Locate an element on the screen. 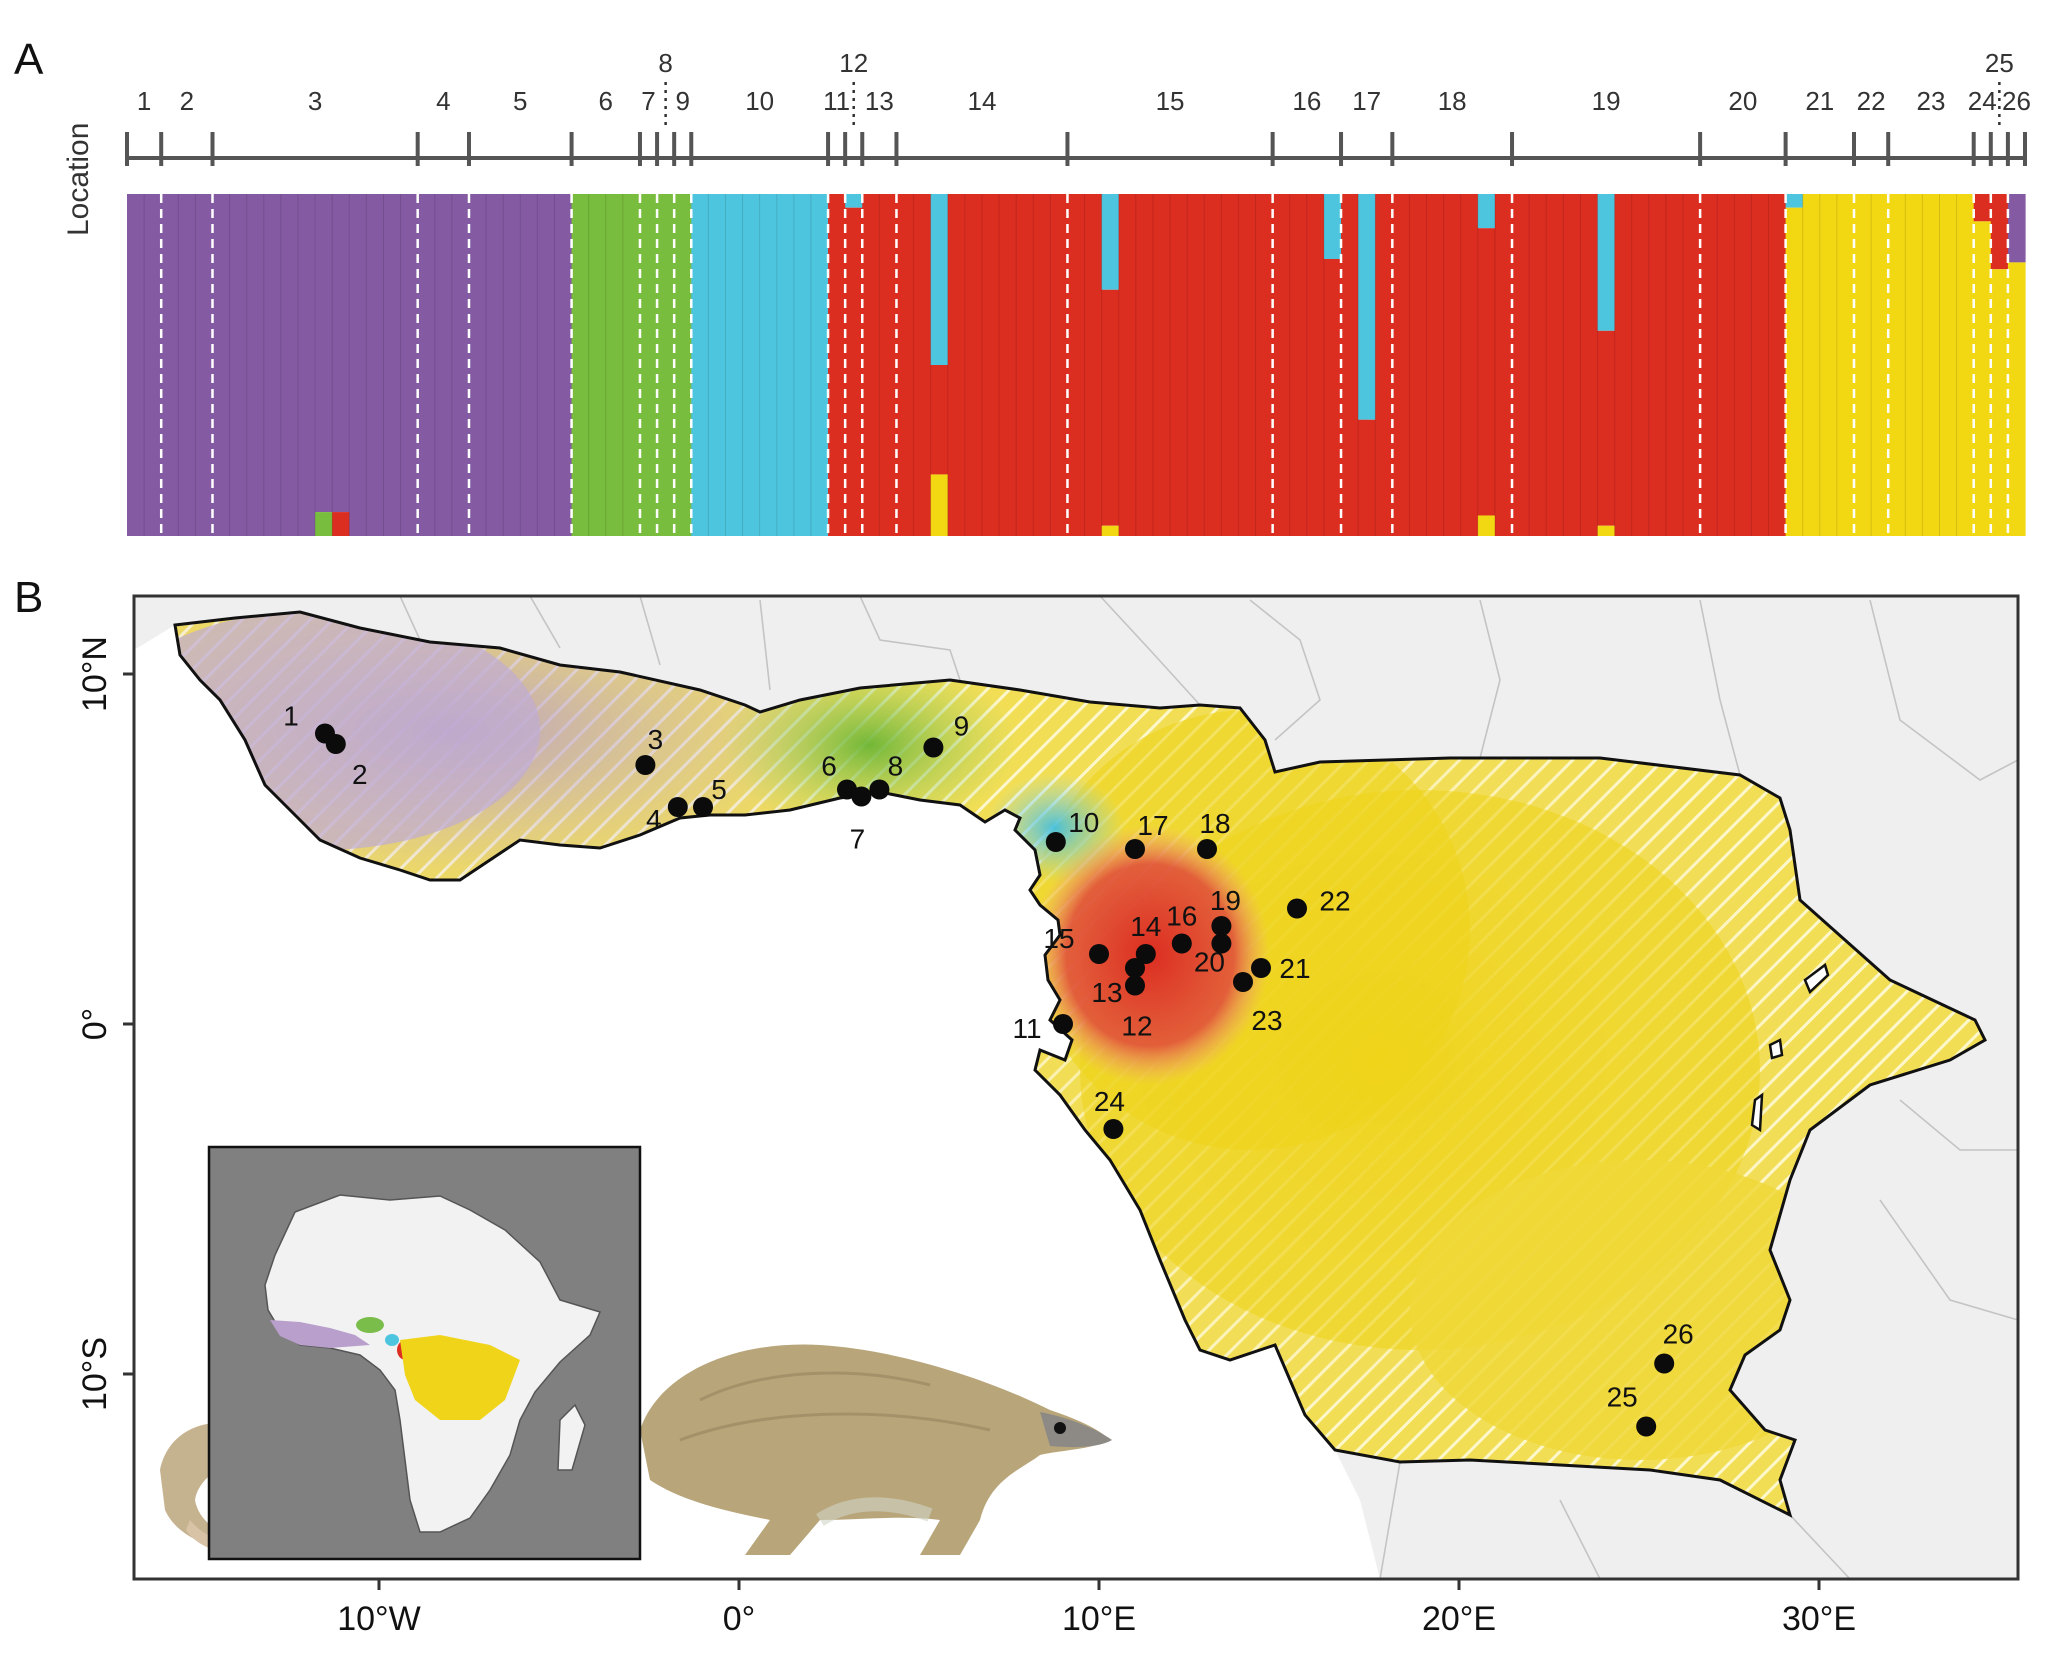 Image resolution: width=2059 pixels, height=1659 pixels. location-axis-label: Location is located at coordinates (78, 179).